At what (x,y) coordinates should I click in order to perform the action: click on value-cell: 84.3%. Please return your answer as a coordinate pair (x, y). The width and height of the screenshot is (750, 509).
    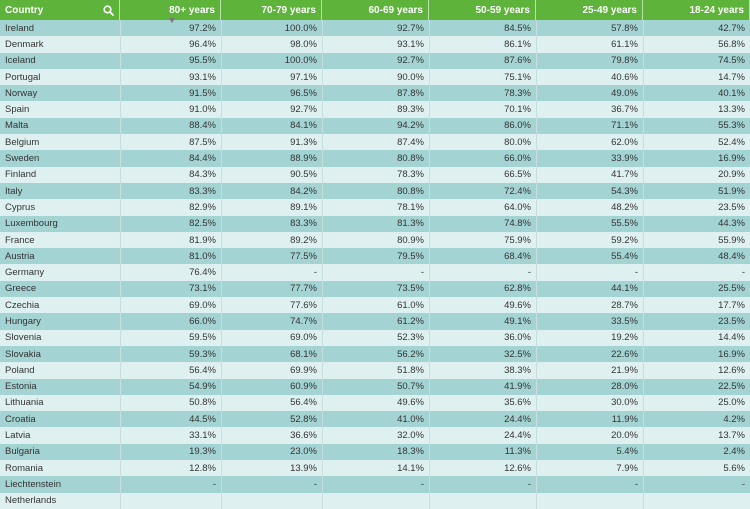
    Looking at the image, I should click on (170, 174).